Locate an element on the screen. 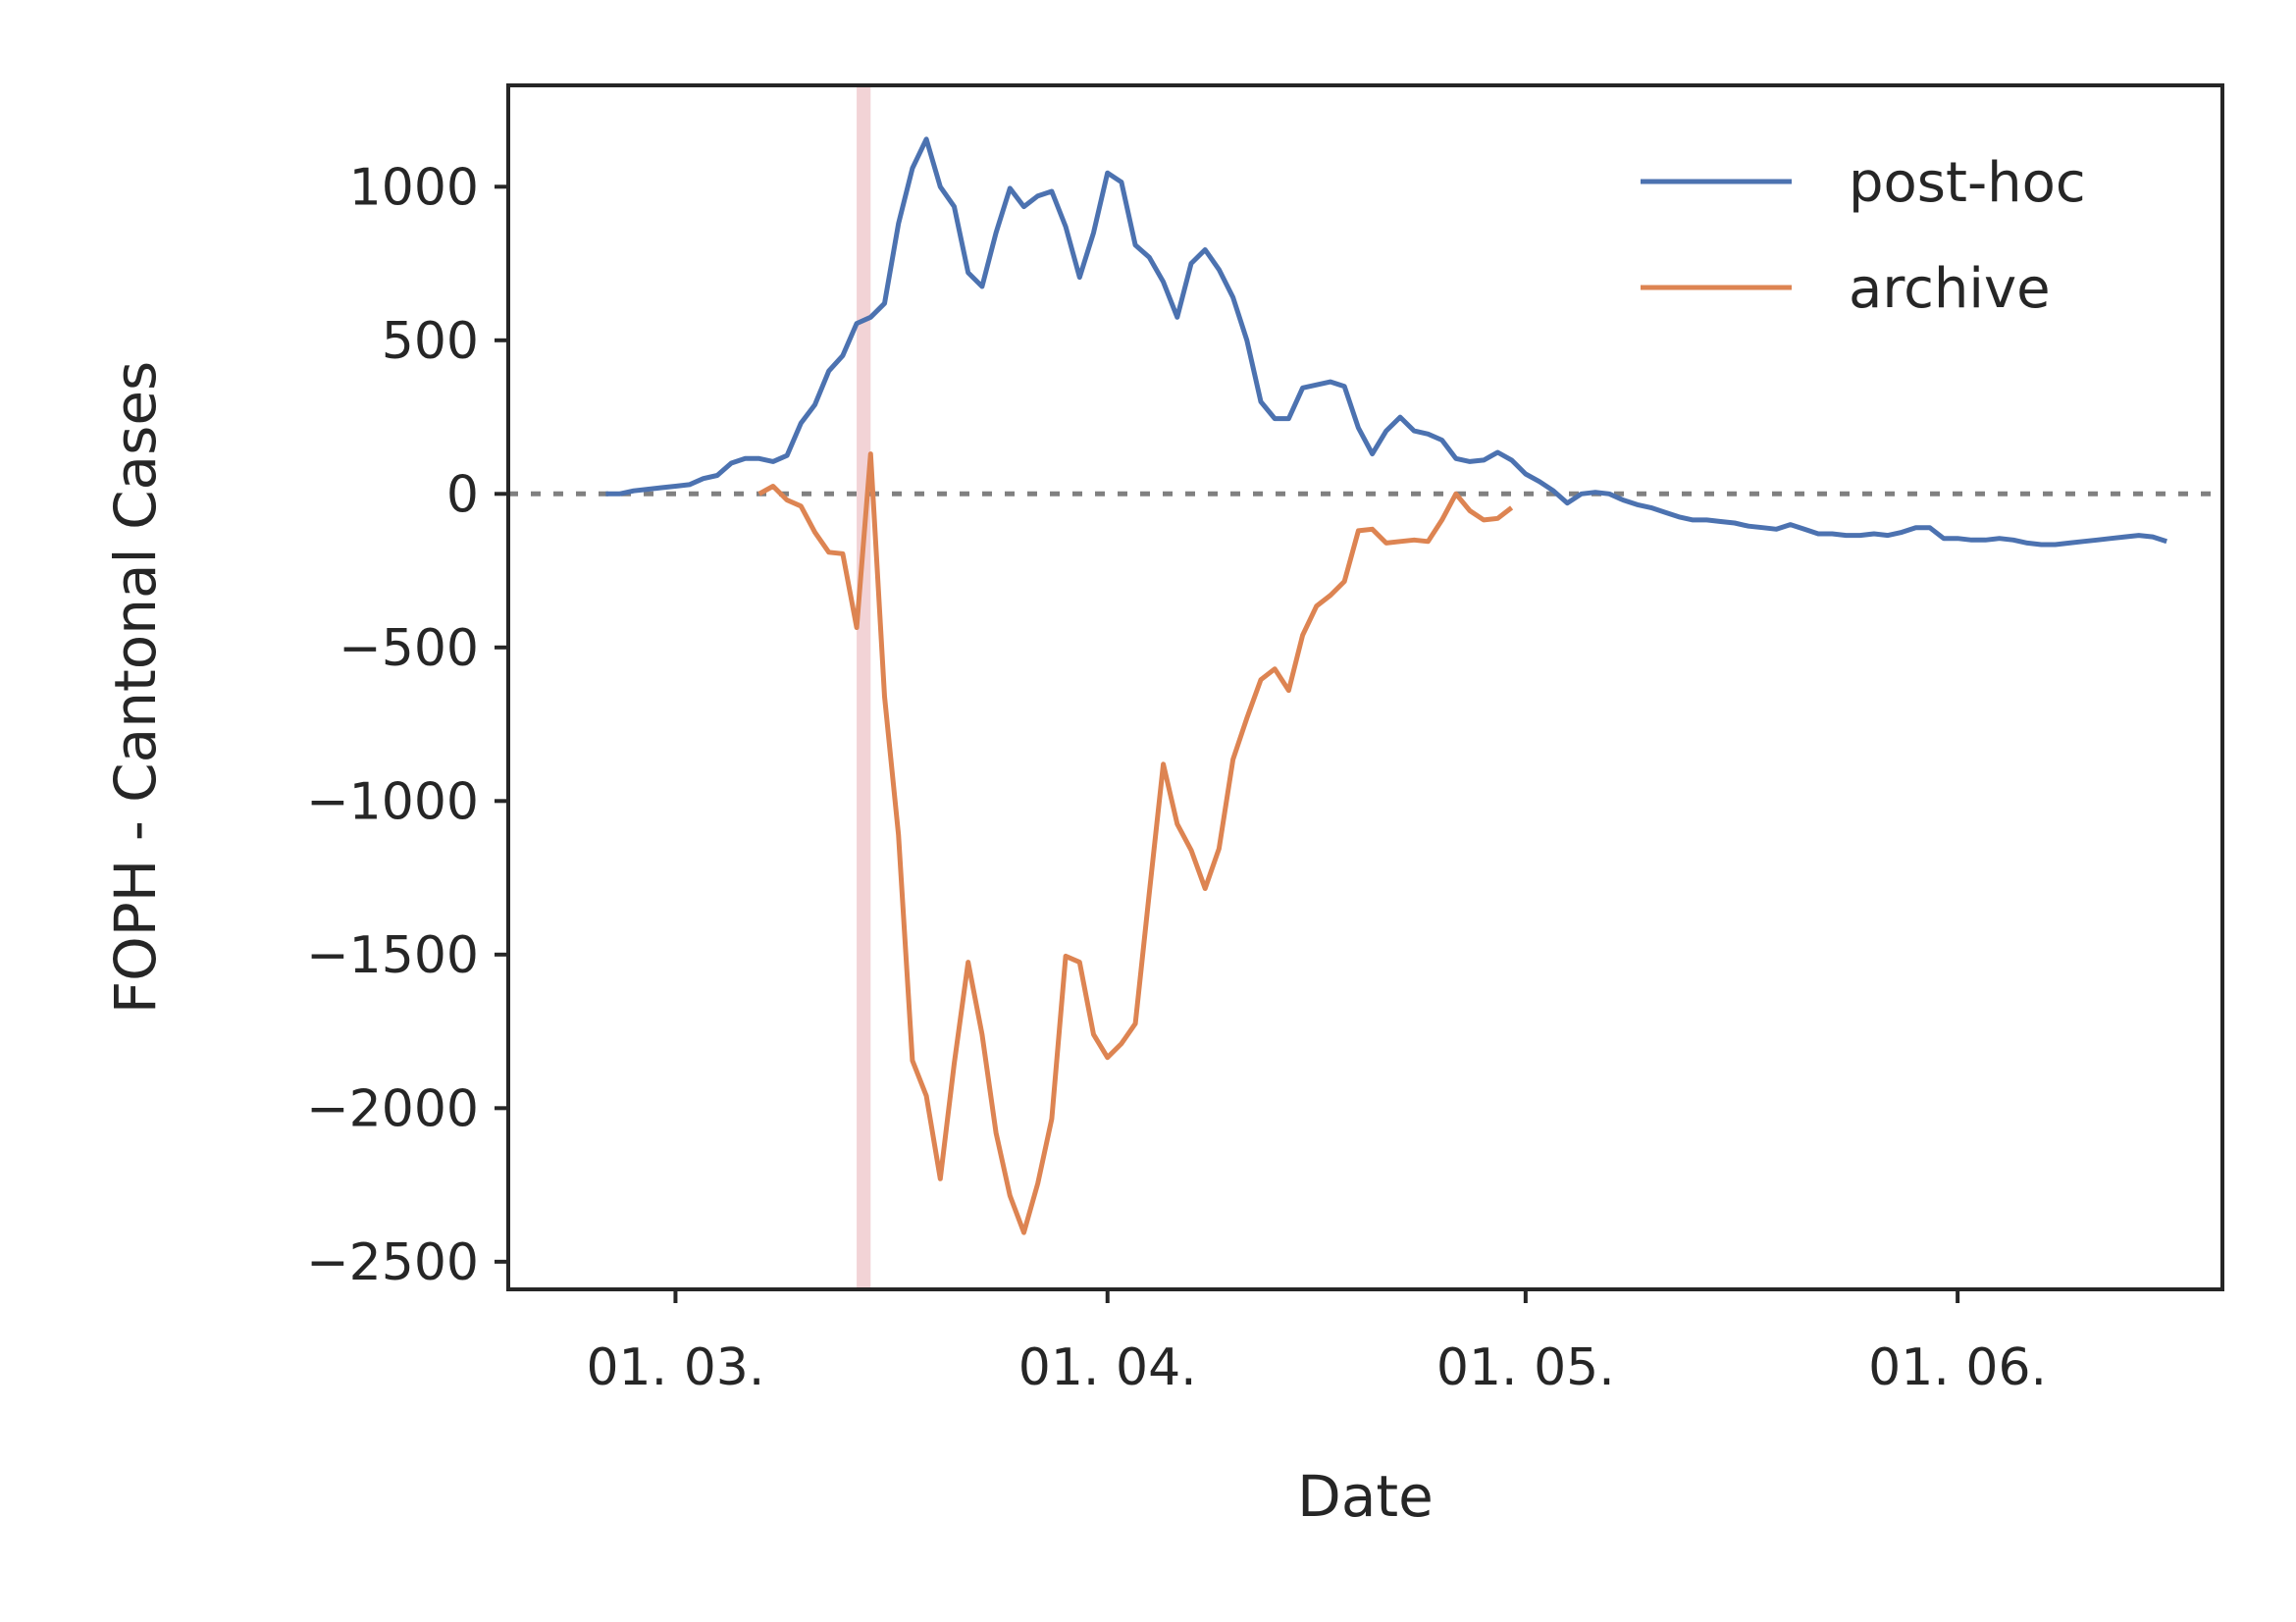  y-tick-label: 0 is located at coordinates (462, 494).